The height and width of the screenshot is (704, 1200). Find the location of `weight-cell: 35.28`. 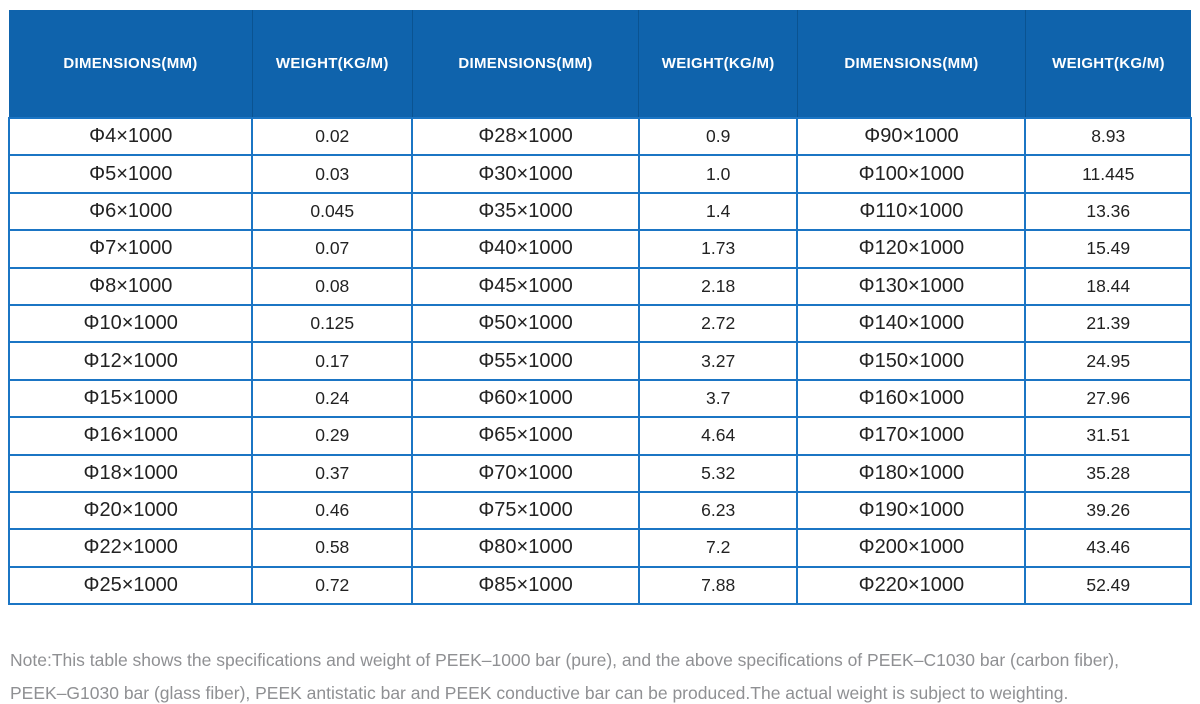

weight-cell: 35.28 is located at coordinates (1108, 473).